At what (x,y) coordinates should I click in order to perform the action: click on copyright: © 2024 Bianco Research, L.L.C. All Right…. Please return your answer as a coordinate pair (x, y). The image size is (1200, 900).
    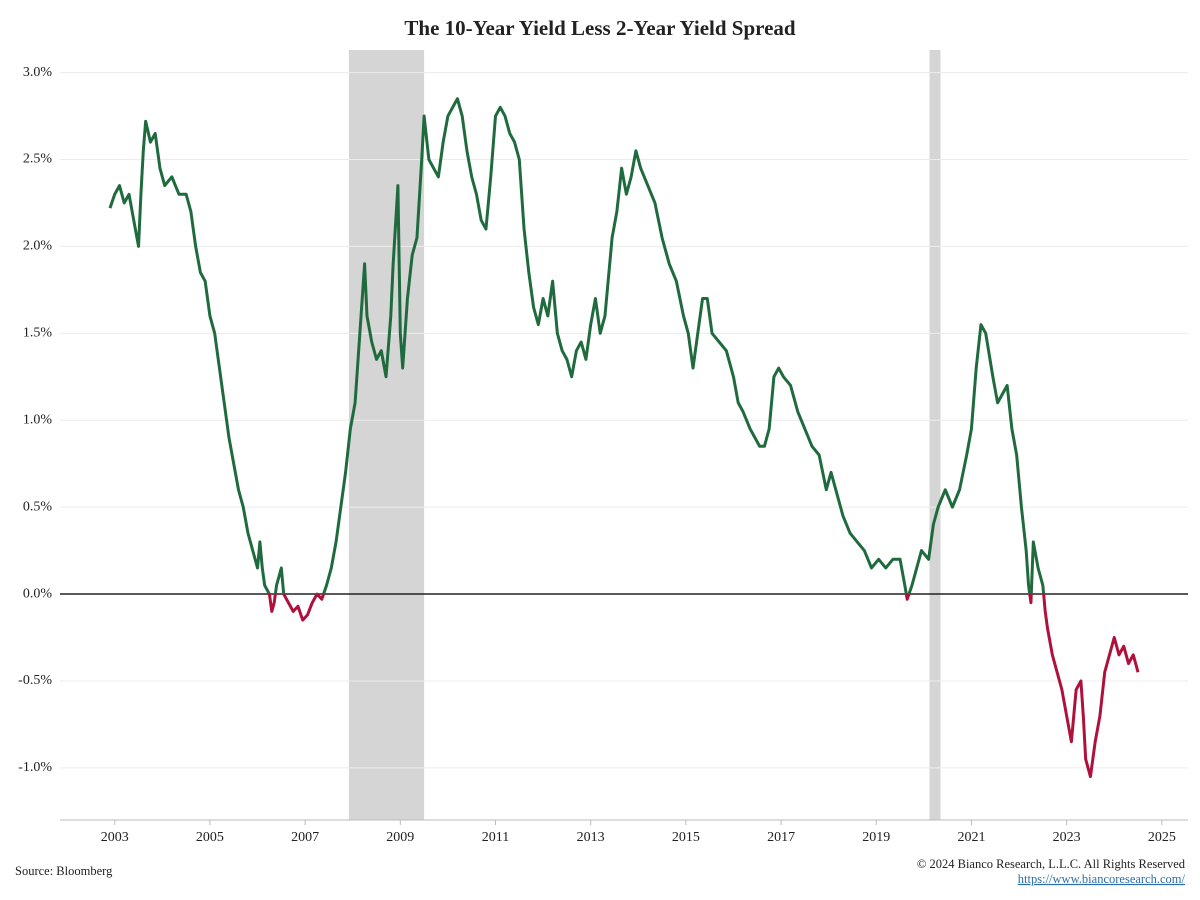
    Looking at the image, I should click on (1051, 864).